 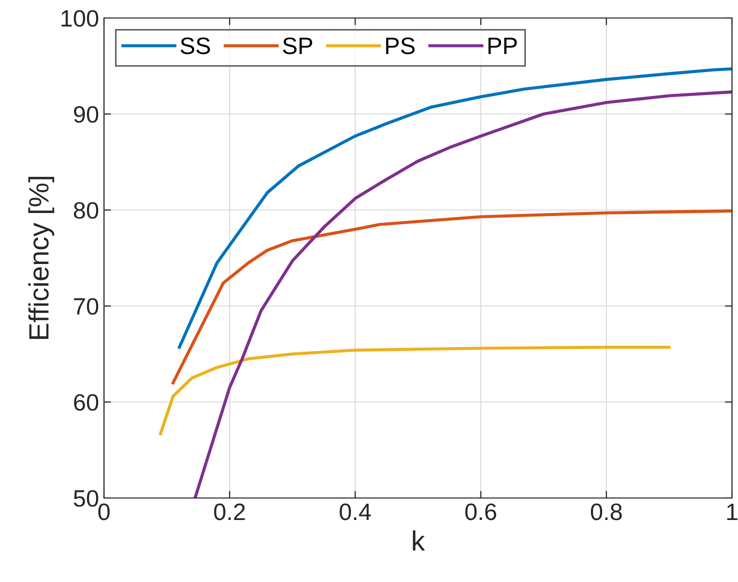 What do you see at coordinates (80, 18) in the screenshot?
I see `y-tick-label: 100` at bounding box center [80, 18].